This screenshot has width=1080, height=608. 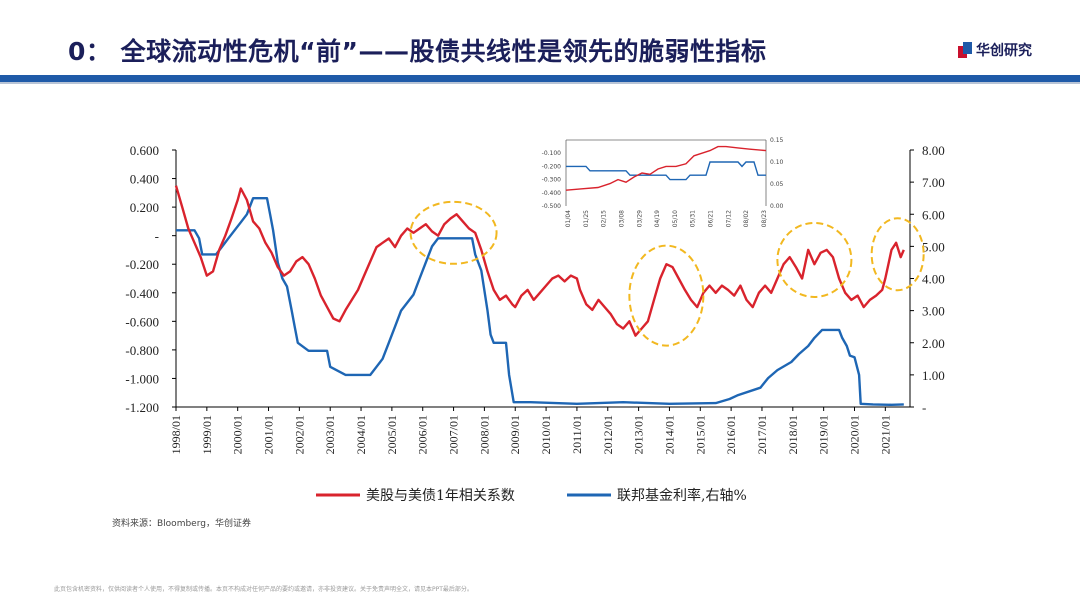 I want to click on header: 0： 全球流动性危机“前”——股债共线性是领先的脆弱性指标 华创研究, so click(x=540, y=42).